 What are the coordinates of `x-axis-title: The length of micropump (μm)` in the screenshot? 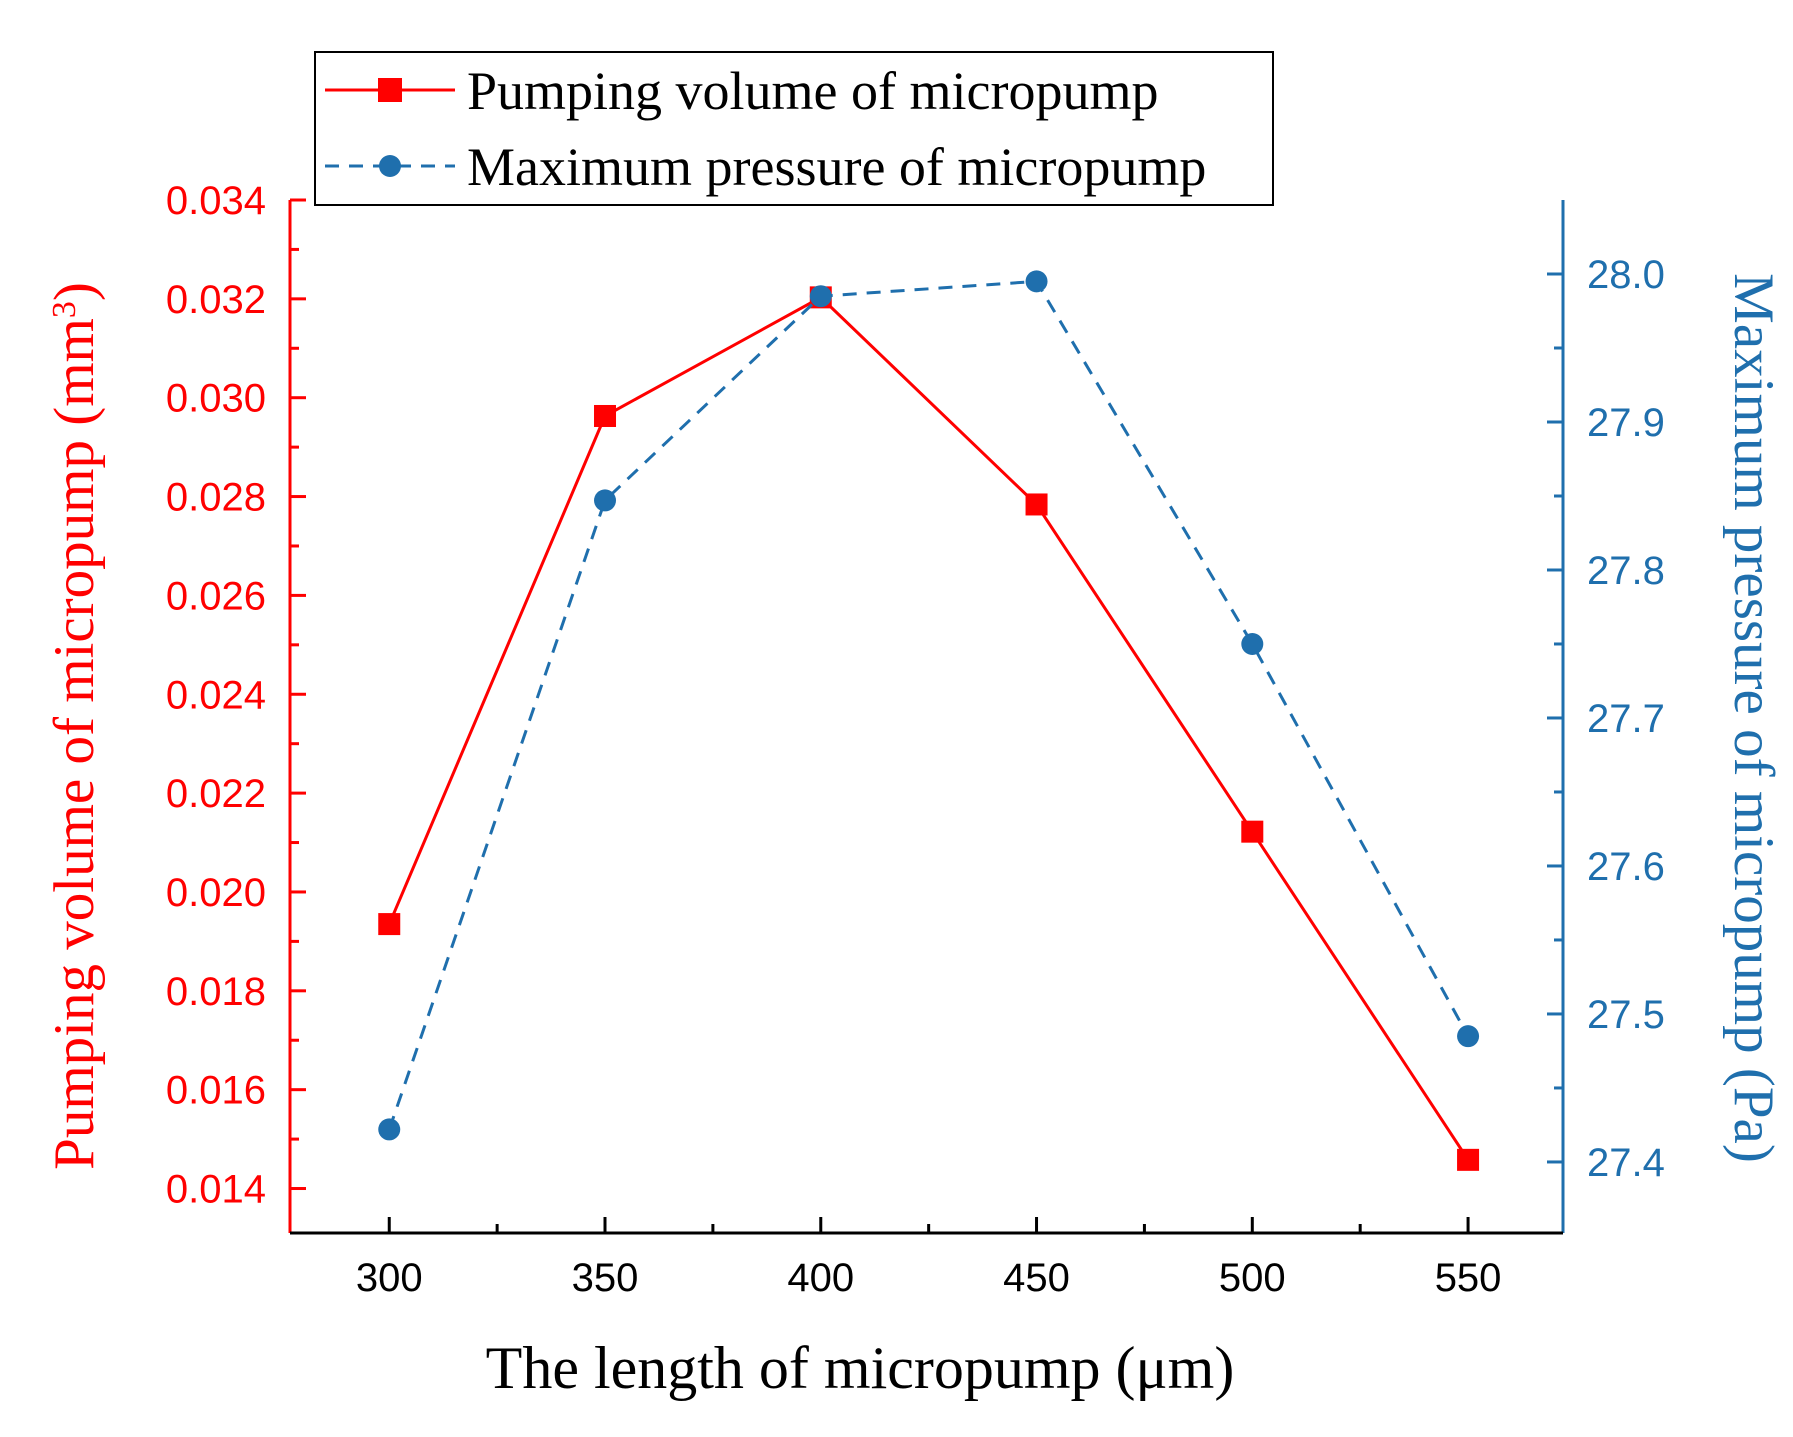 It's located at (860, 1368).